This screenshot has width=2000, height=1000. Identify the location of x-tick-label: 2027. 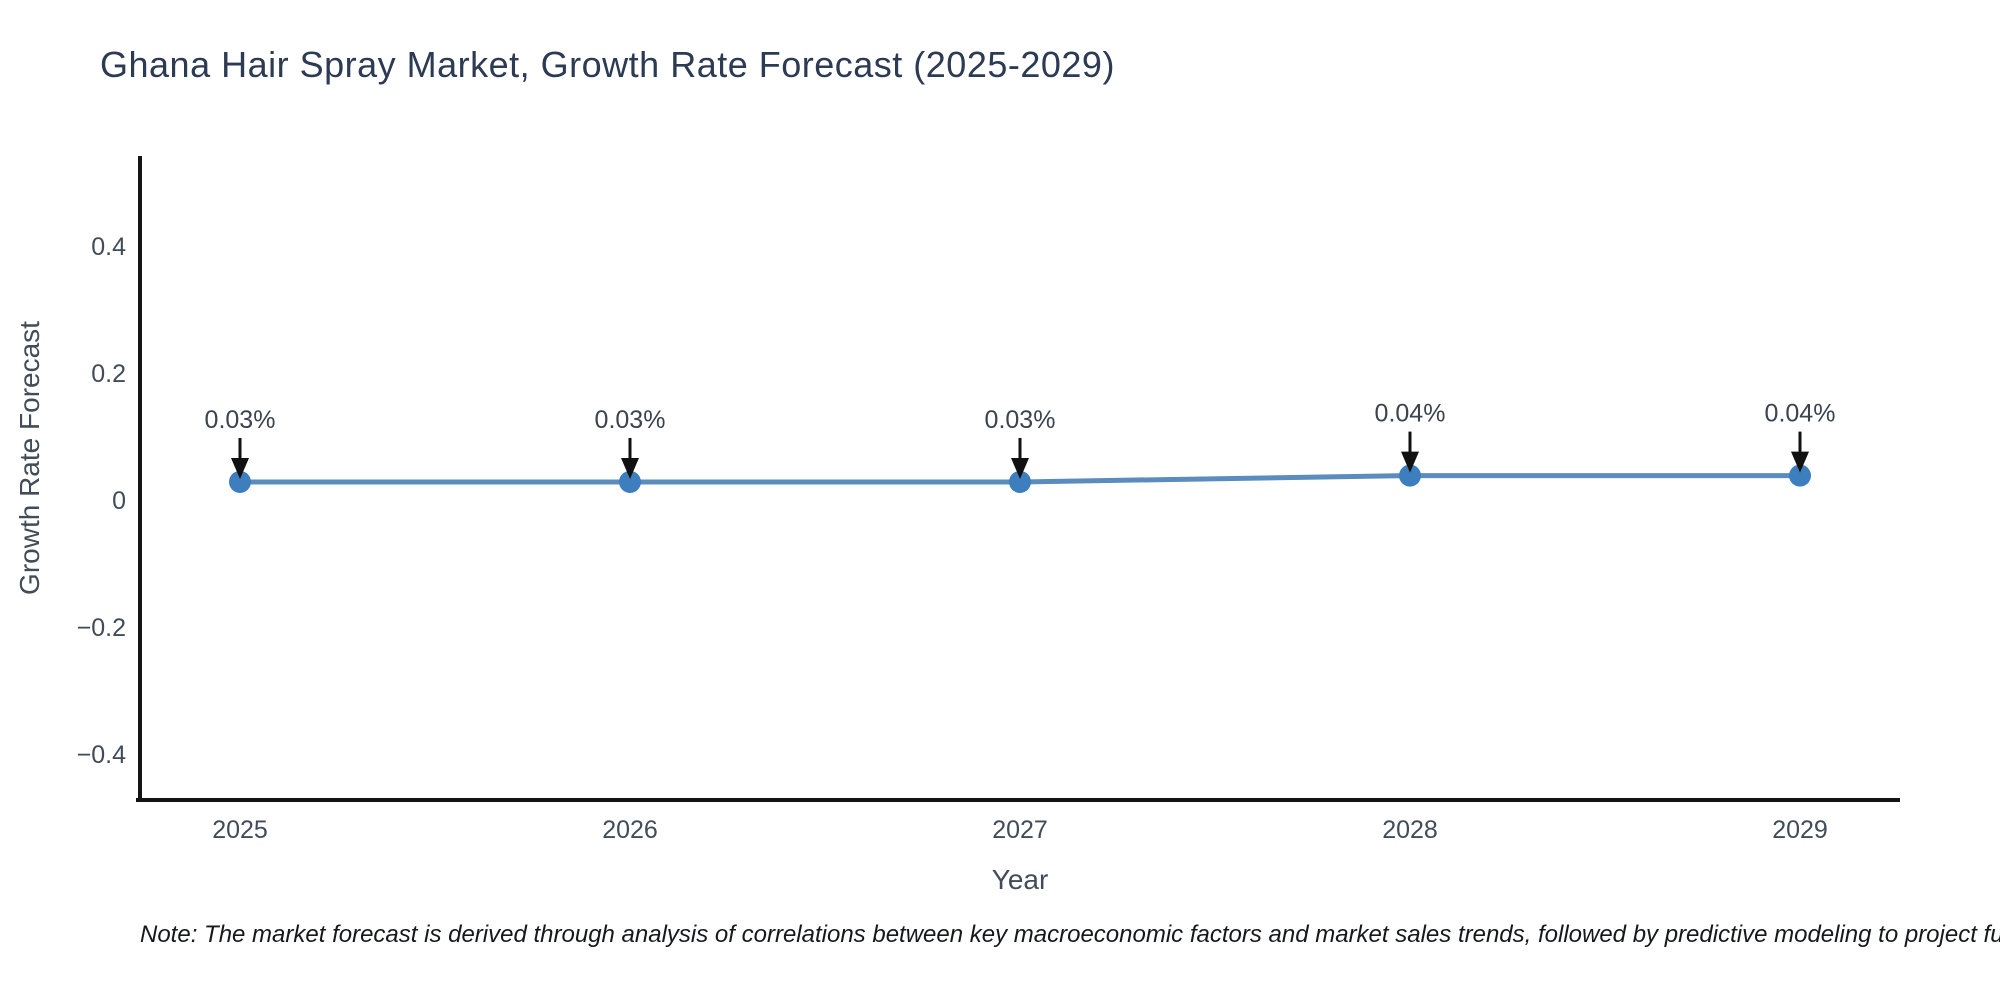
(1020, 830).